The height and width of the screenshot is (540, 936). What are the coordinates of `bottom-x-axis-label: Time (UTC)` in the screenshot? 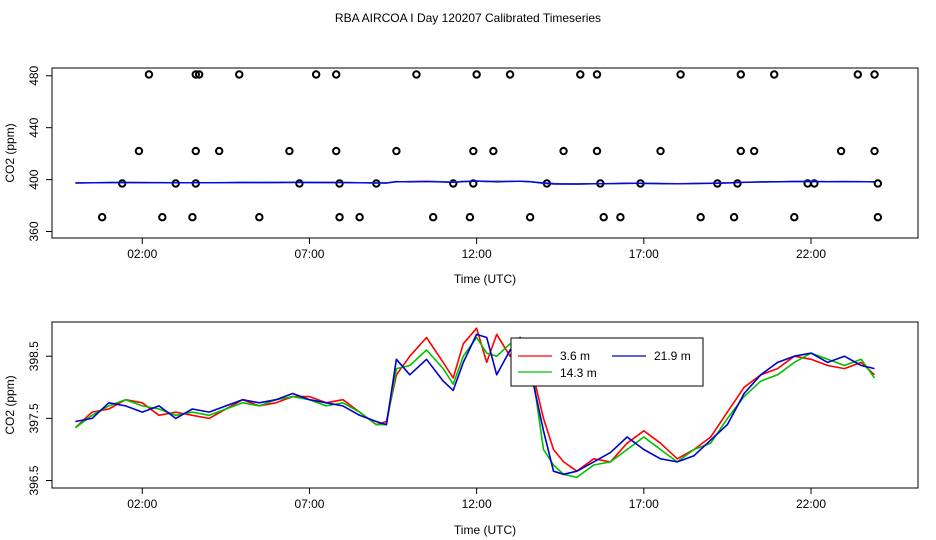 It's located at (485, 530).